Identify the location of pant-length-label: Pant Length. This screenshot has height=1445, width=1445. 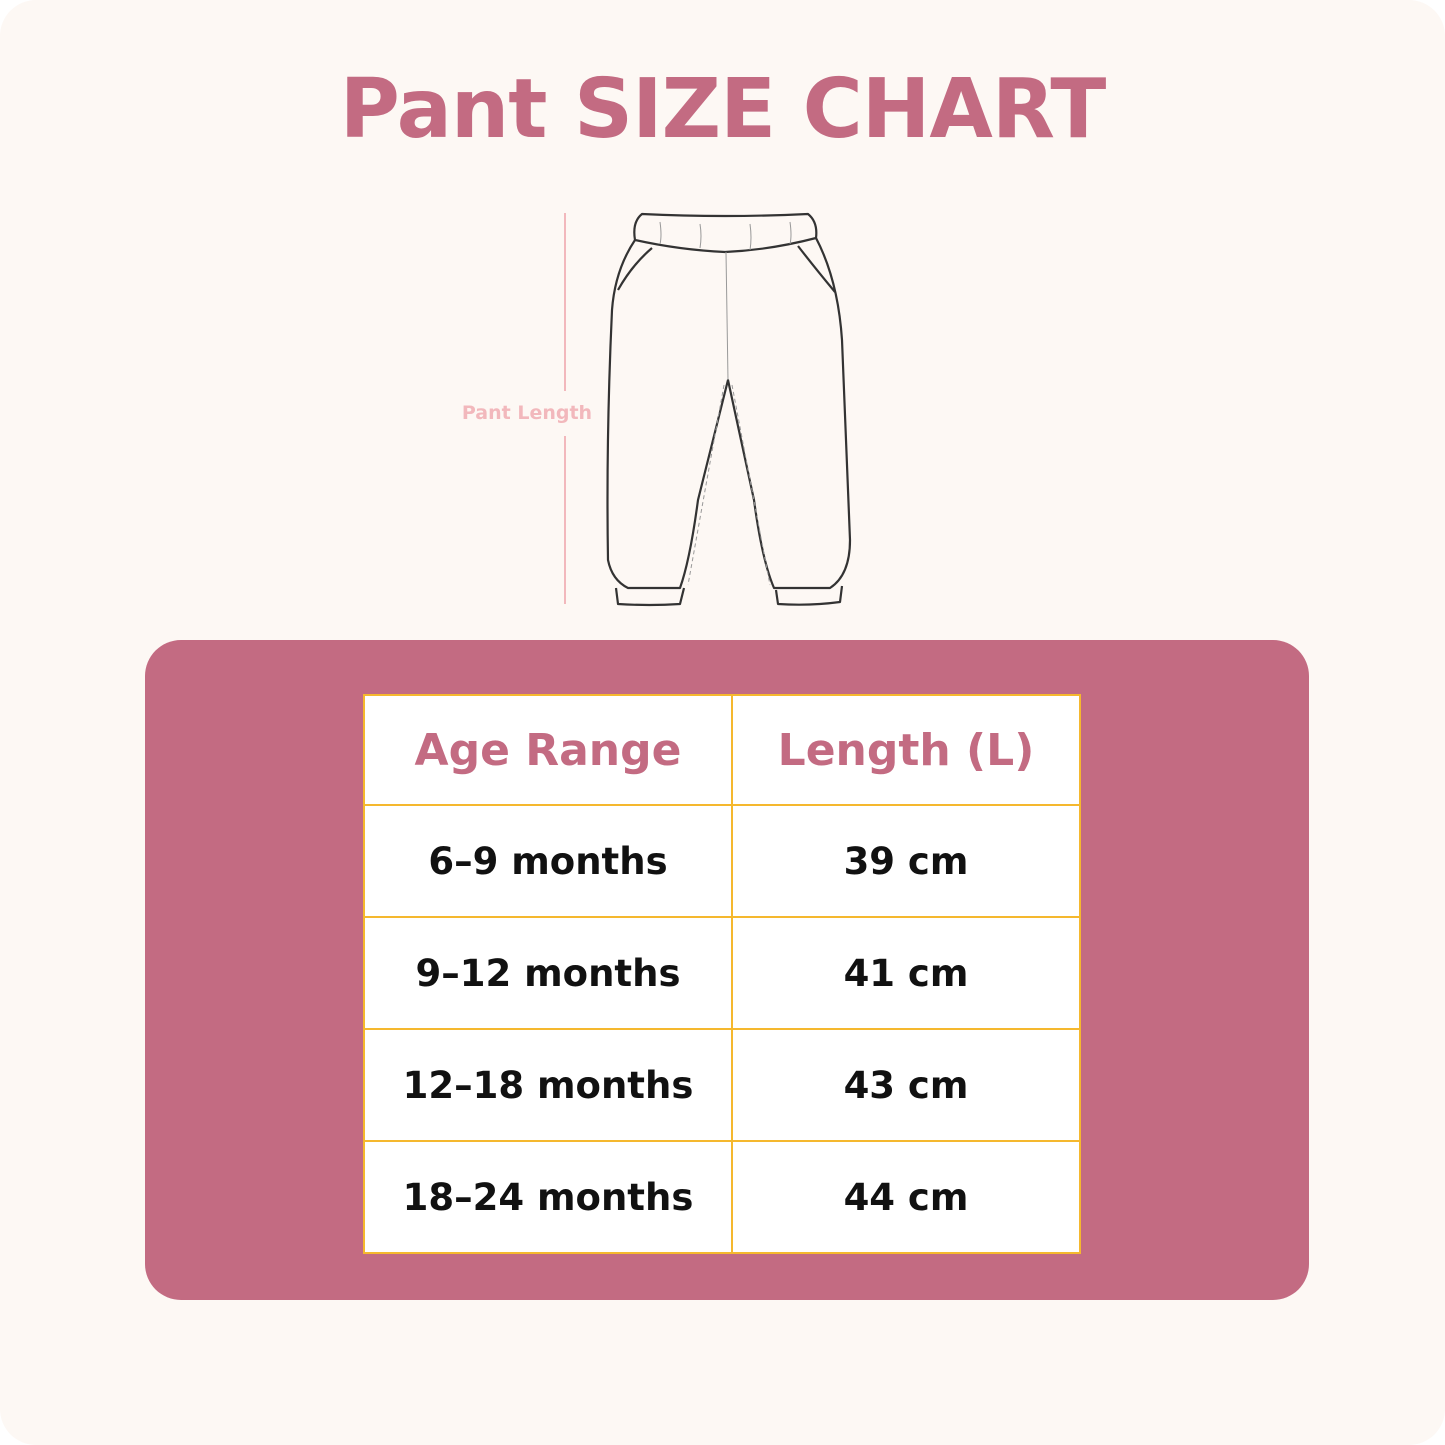
(527, 413).